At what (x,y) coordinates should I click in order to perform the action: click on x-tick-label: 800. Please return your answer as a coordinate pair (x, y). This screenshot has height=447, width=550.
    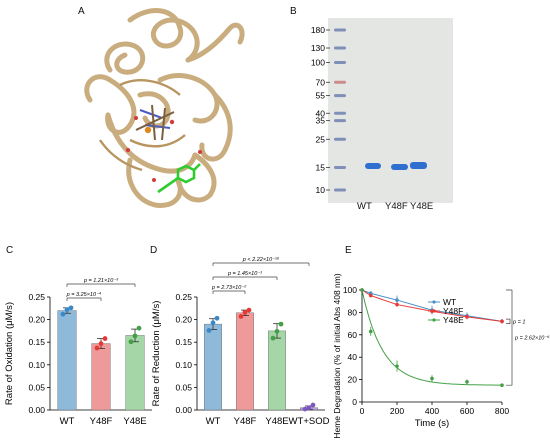
    Looking at the image, I should click on (502, 411).